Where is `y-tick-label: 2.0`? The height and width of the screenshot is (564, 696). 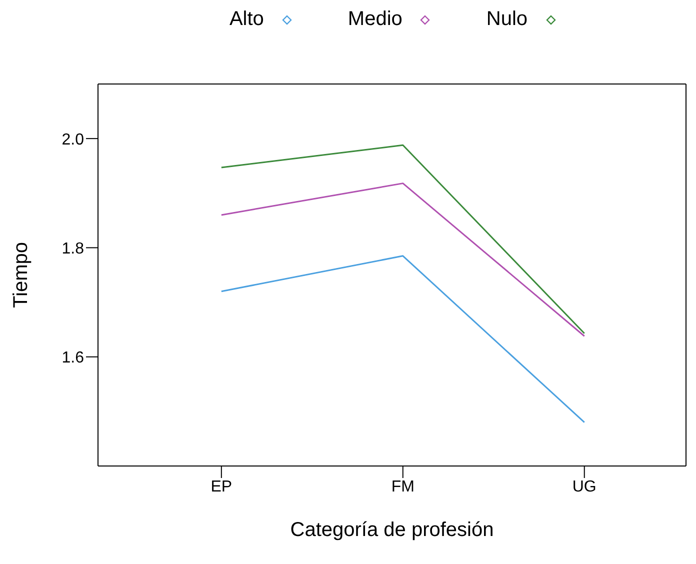
y-tick-label: 2.0 is located at coordinates (73, 139).